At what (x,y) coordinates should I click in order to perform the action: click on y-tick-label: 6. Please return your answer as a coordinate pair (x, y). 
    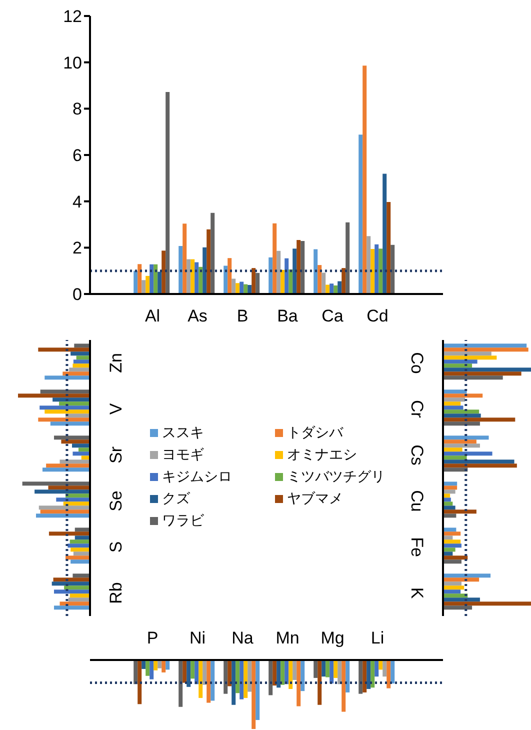
    Looking at the image, I should click on (77, 156).